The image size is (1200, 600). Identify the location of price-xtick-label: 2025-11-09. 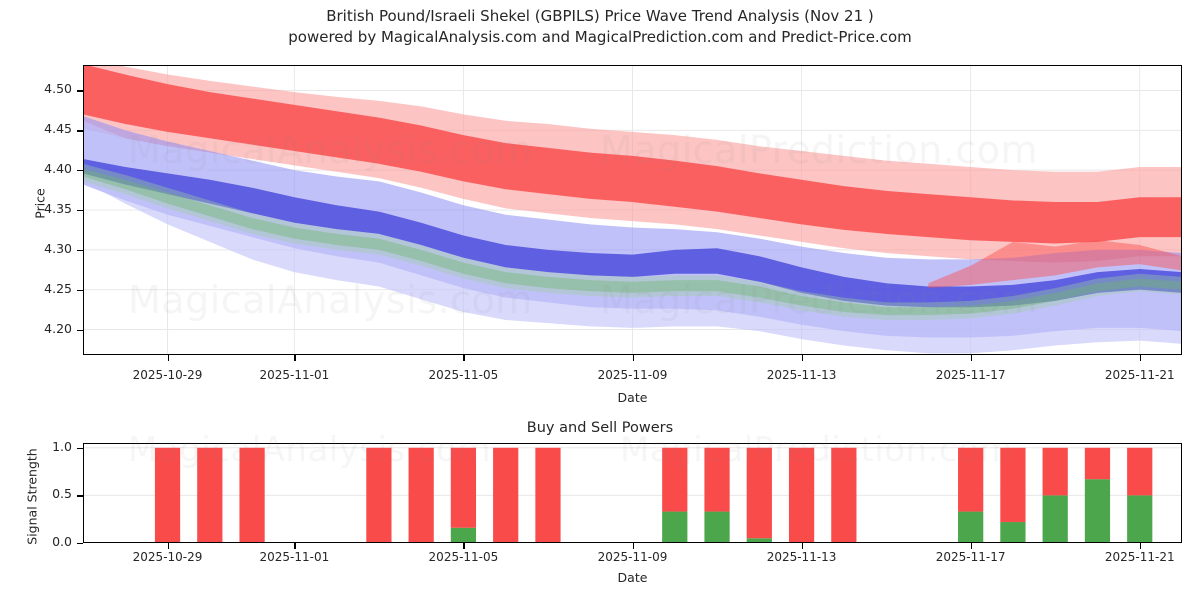
(632, 375).